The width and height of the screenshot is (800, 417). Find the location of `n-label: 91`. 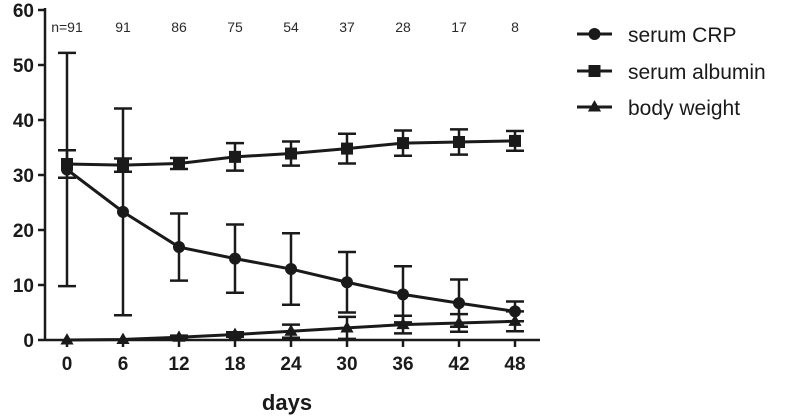

n-label: 91 is located at coordinates (123, 27).